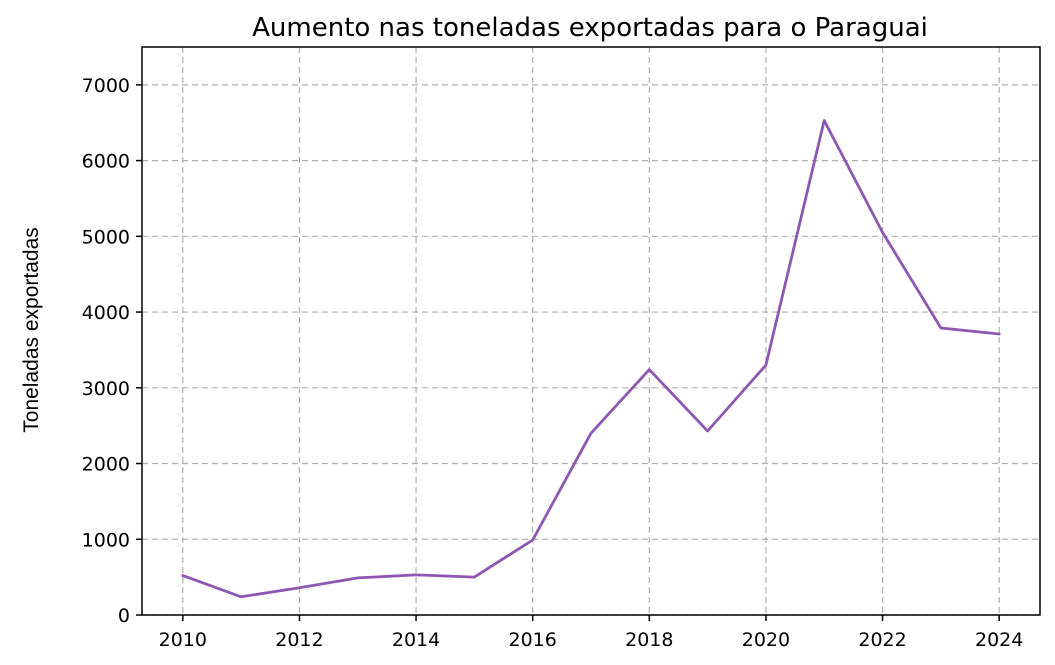 Image resolution: width=1055 pixels, height=665 pixels. I want to click on y-tick-label: 0, so click(124, 616).